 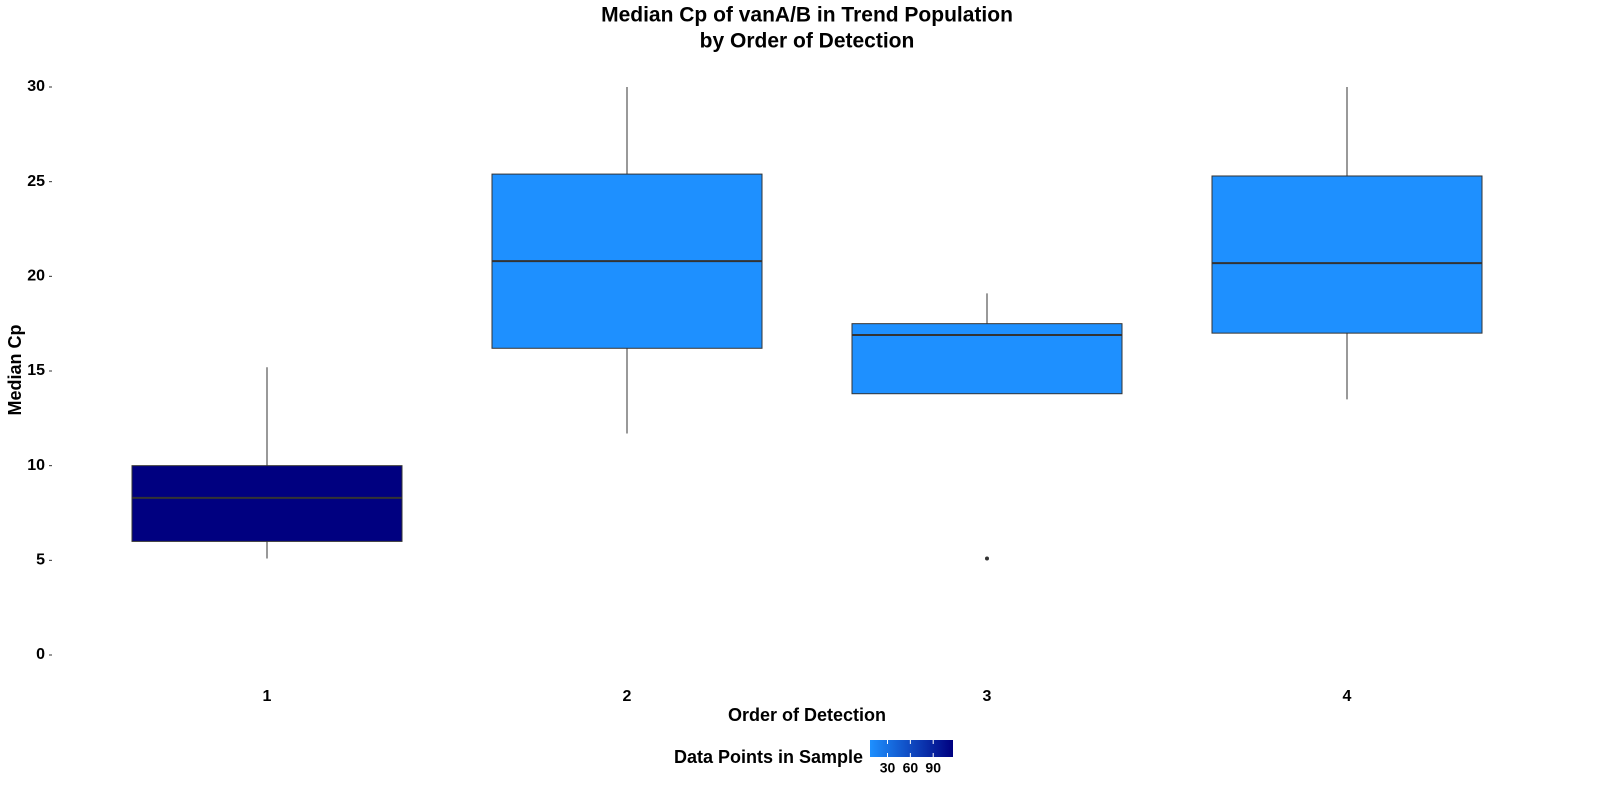 What do you see at coordinates (36, 181) in the screenshot?
I see `y-tick-label: 25` at bounding box center [36, 181].